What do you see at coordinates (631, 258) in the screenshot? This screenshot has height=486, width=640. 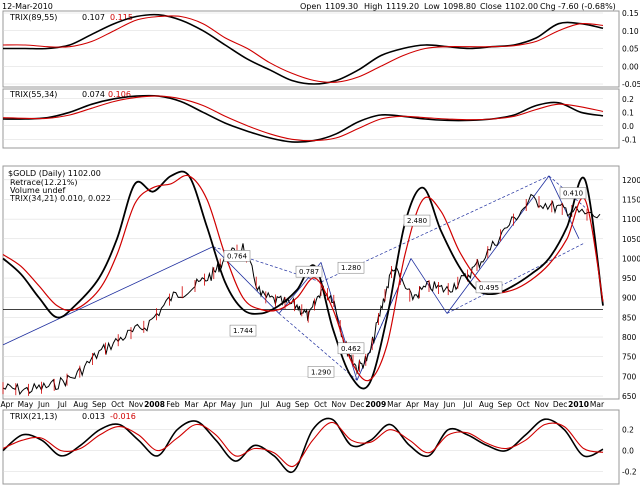 I see `ytick-price-4: 1000` at bounding box center [631, 258].